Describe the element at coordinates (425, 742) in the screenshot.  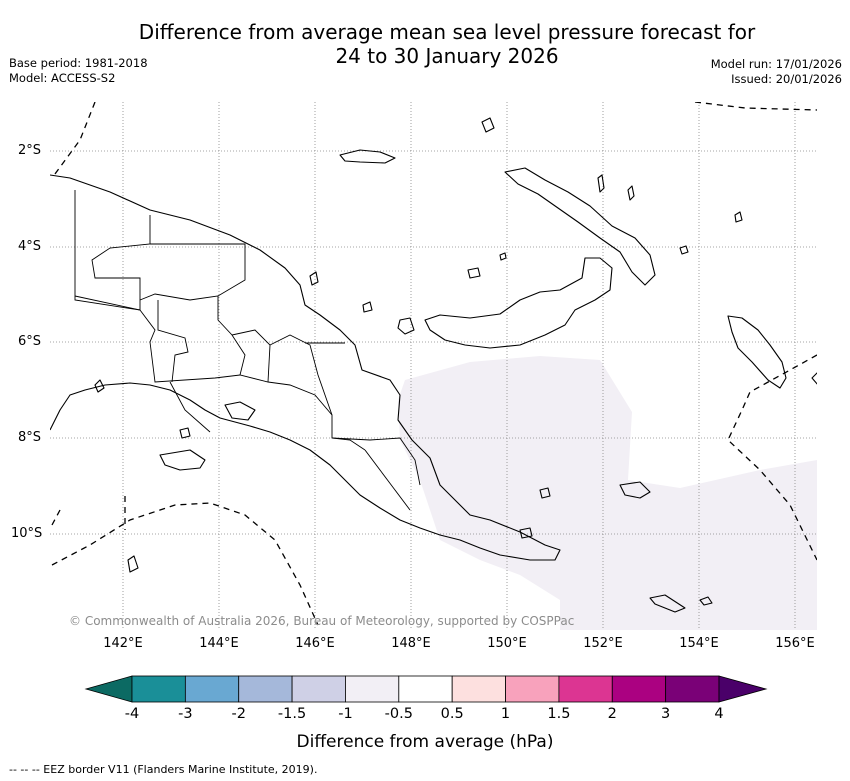
I see `colorbar-title: Difference from average (hPa)` at that location.